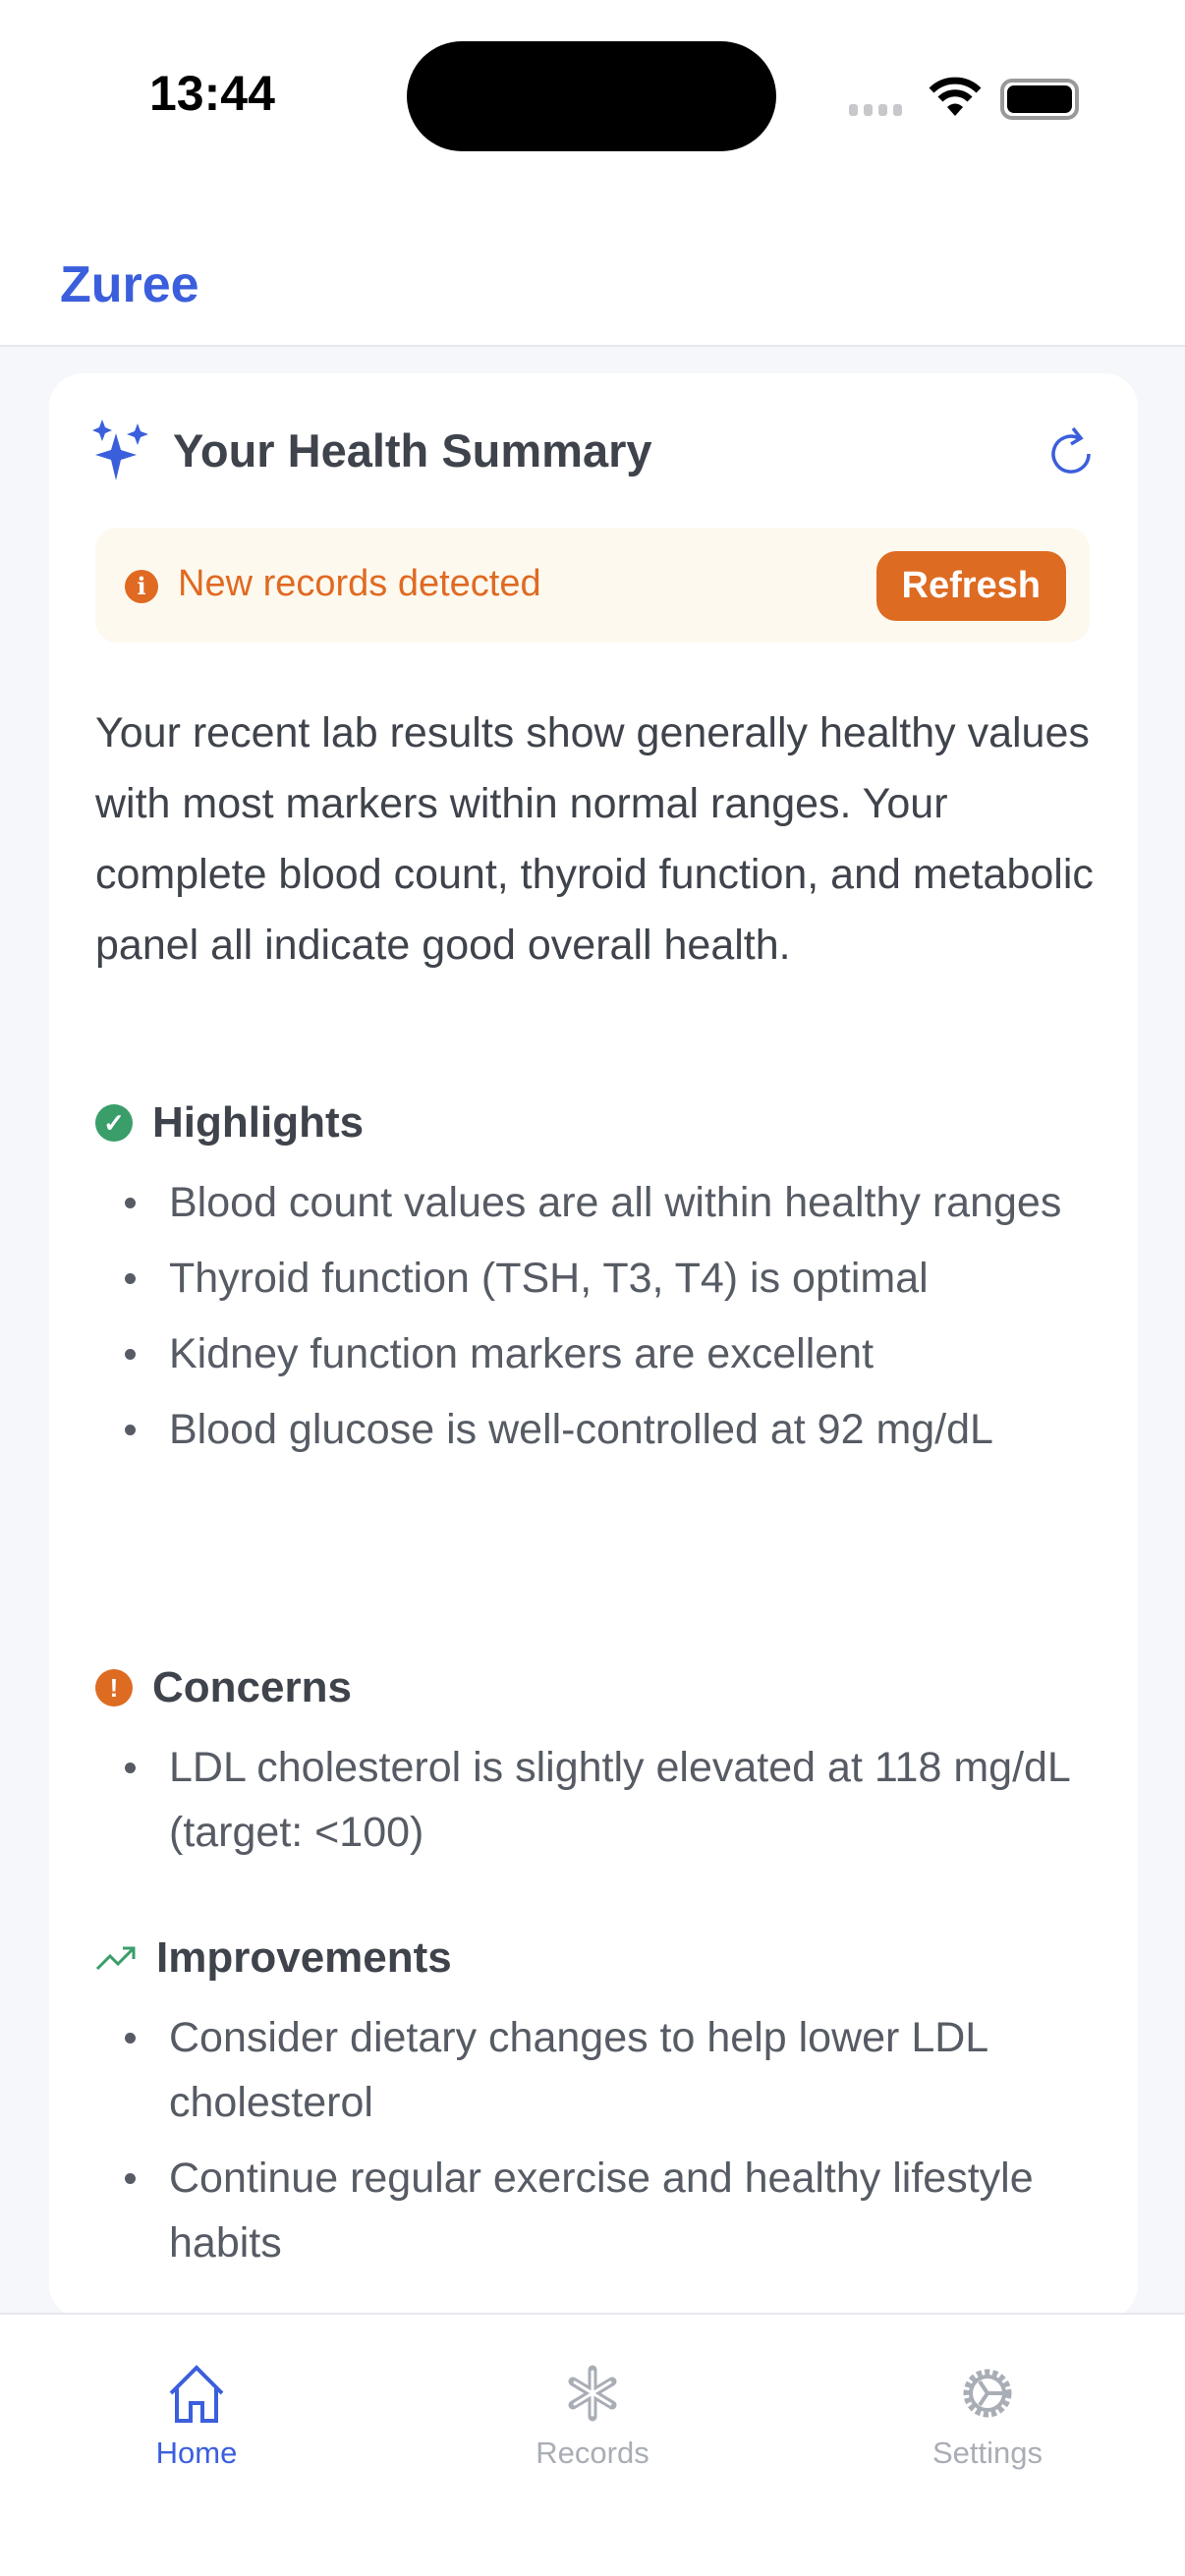 This screenshot has height=2576, width=1185. What do you see at coordinates (592, 271) in the screenshot?
I see `app-header: Zuree` at bounding box center [592, 271].